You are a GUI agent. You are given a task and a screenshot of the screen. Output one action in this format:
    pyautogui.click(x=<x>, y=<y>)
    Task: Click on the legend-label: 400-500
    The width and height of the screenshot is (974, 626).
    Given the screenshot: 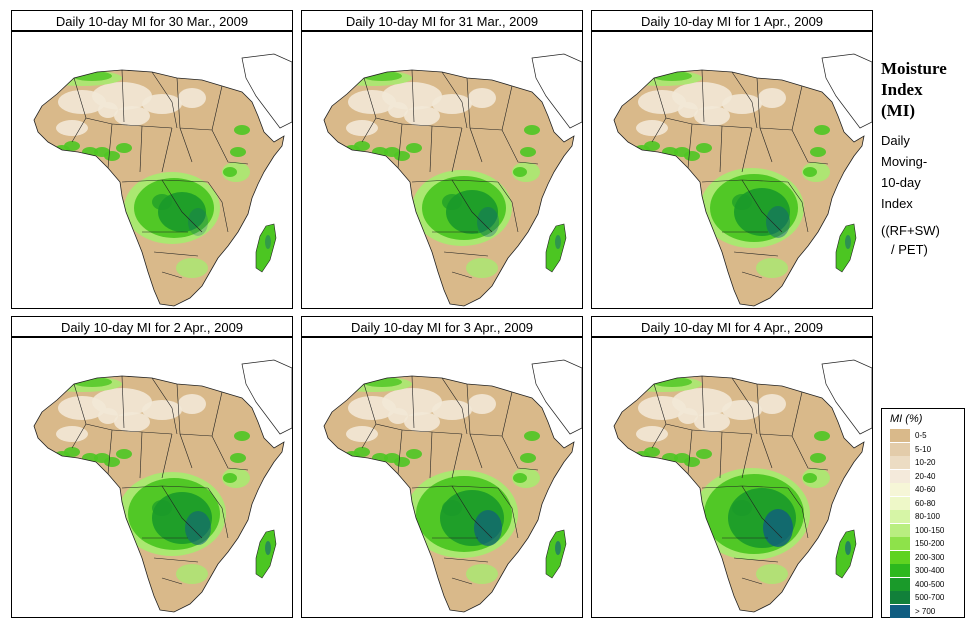 What is the action you would take?
    pyautogui.click(x=930, y=584)
    